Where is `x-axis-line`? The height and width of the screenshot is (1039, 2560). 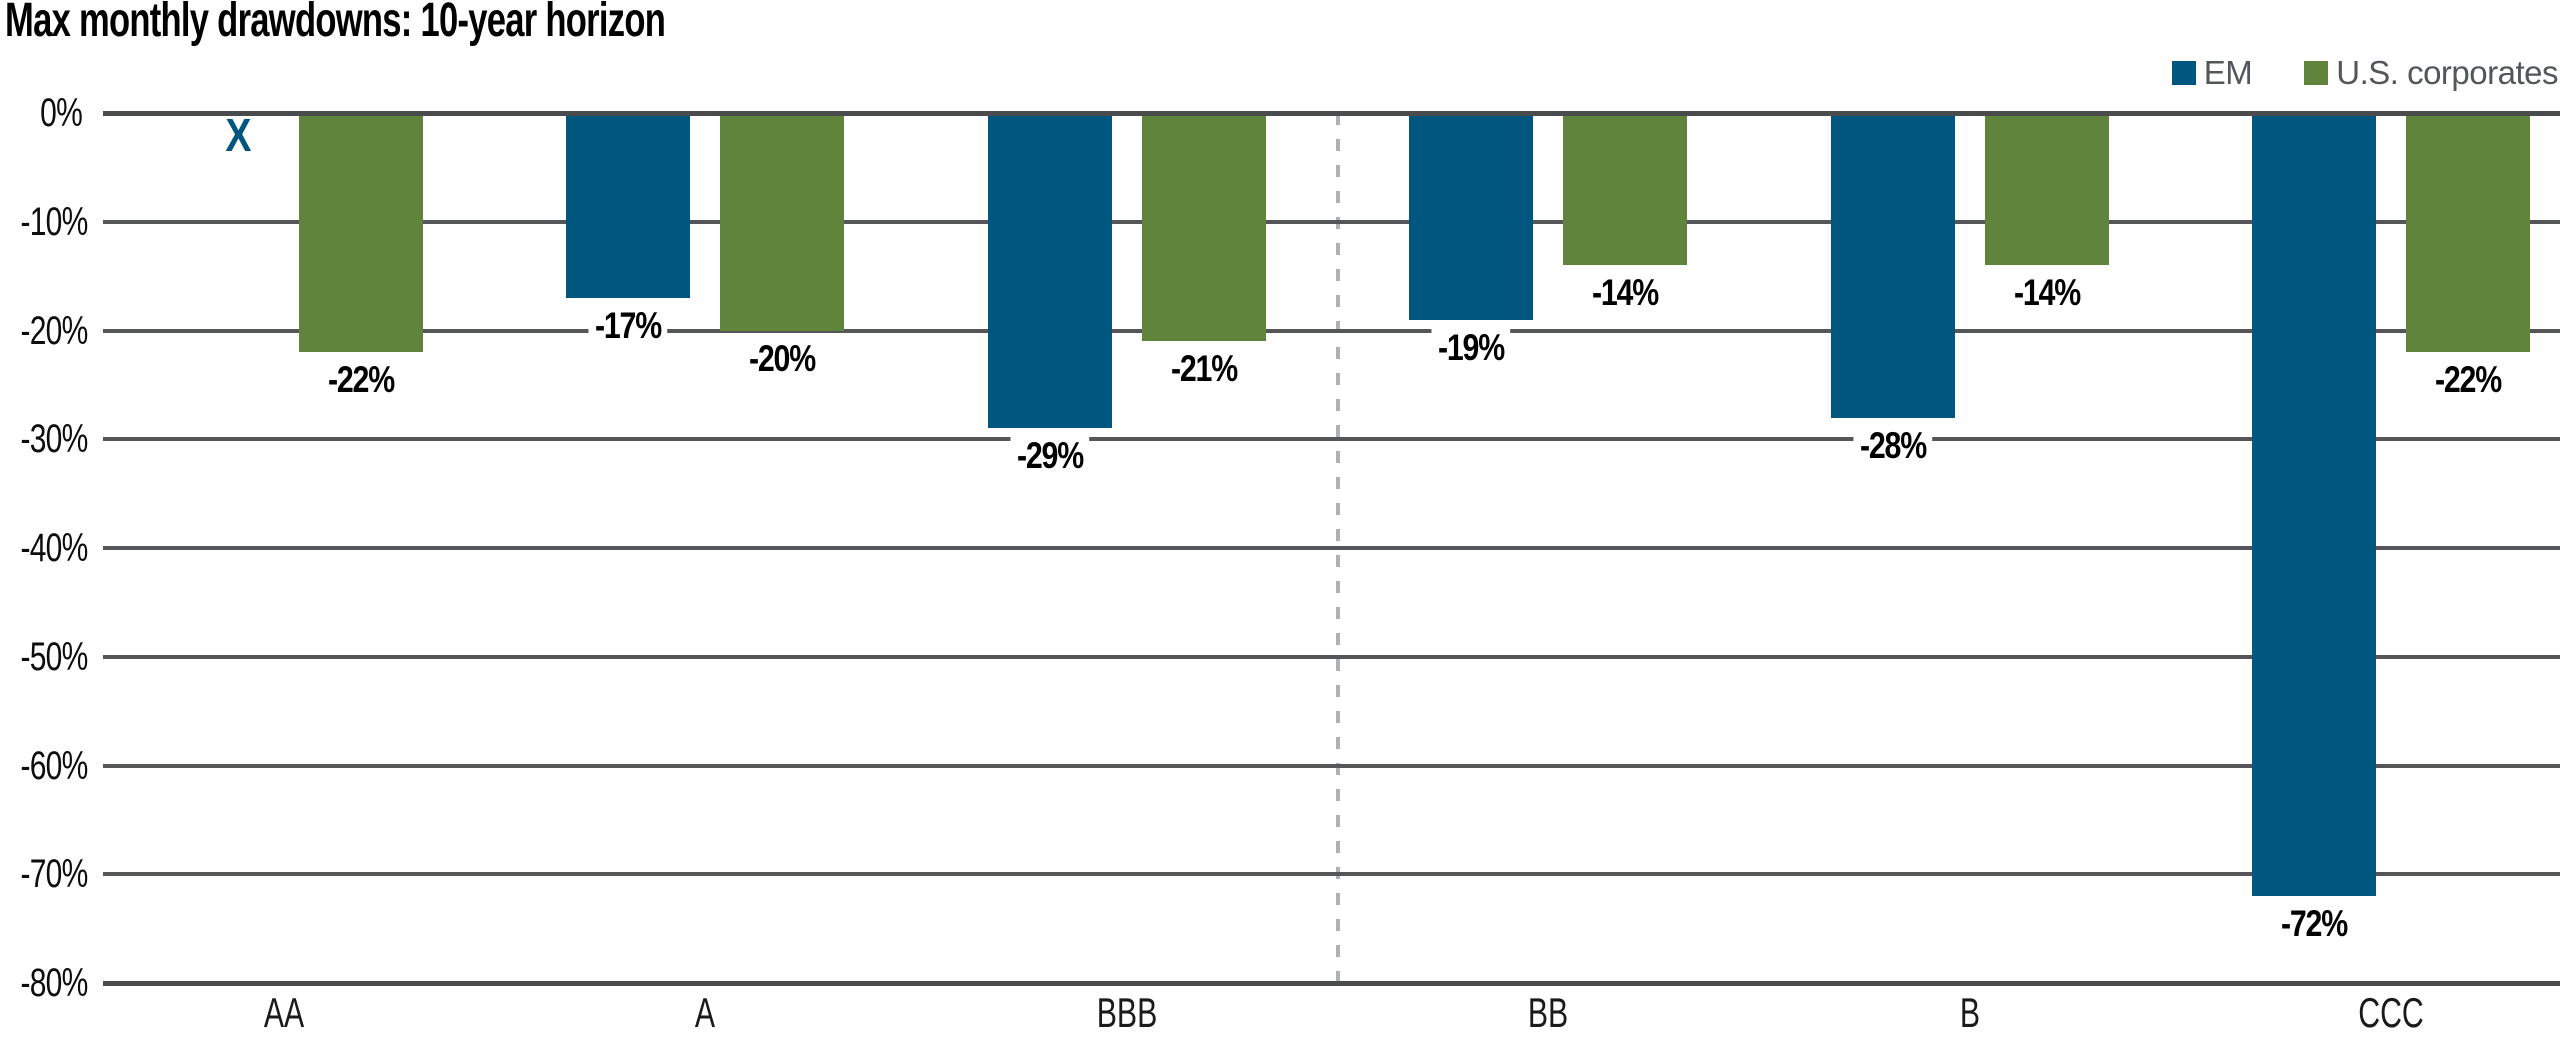
x-axis-line is located at coordinates (1331, 983).